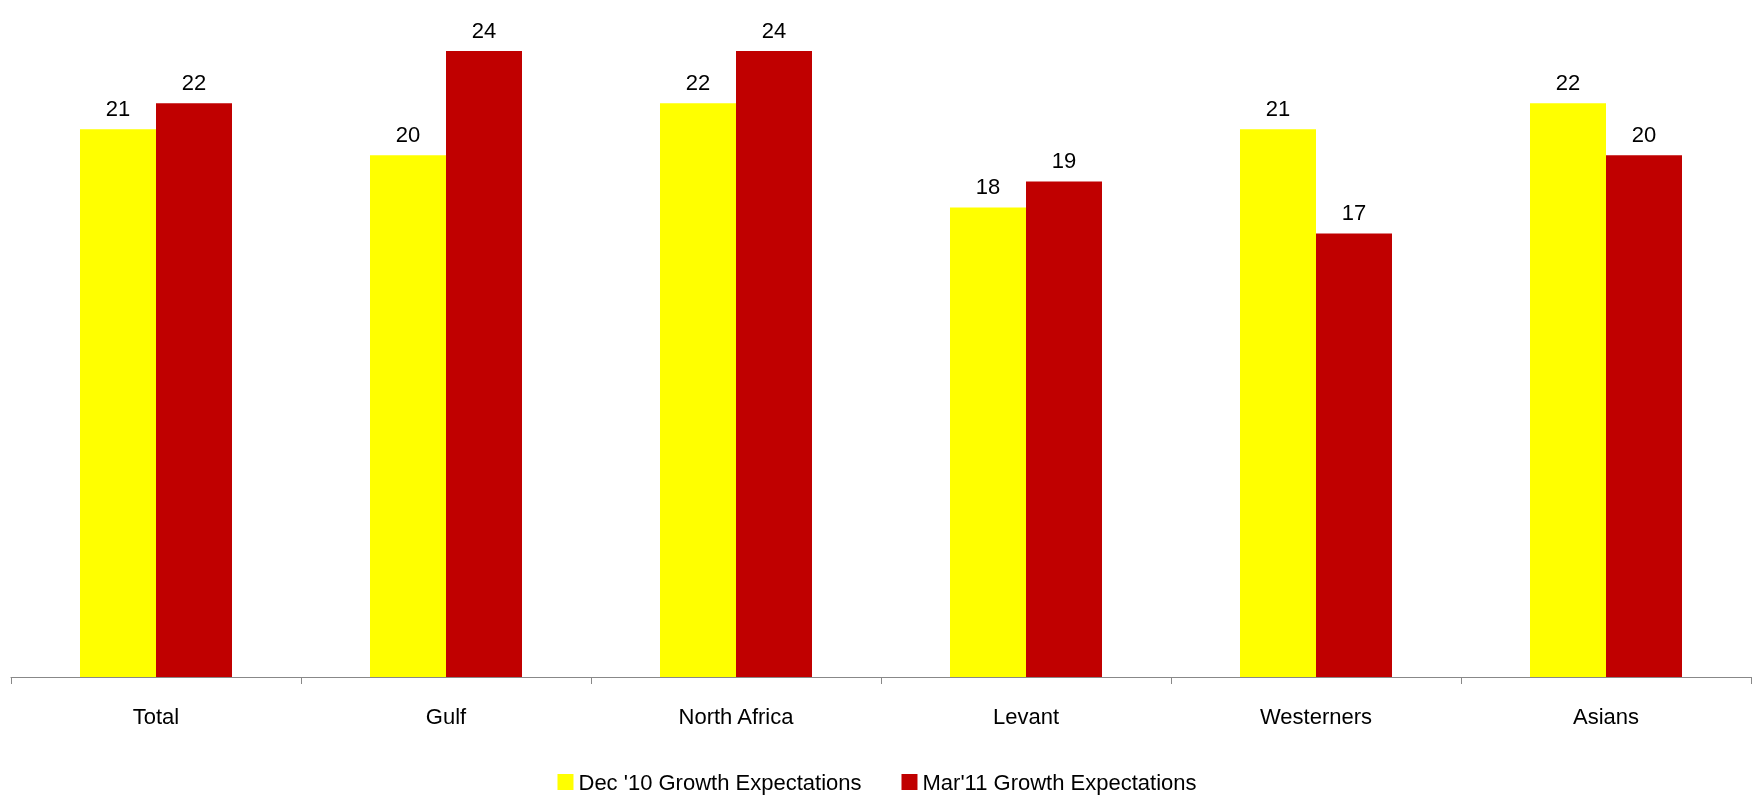 This screenshot has height=808, width=1754. Describe the element at coordinates (1059, 782) in the screenshot. I see `legend-label: Mar'11 Growth Expectations` at that location.